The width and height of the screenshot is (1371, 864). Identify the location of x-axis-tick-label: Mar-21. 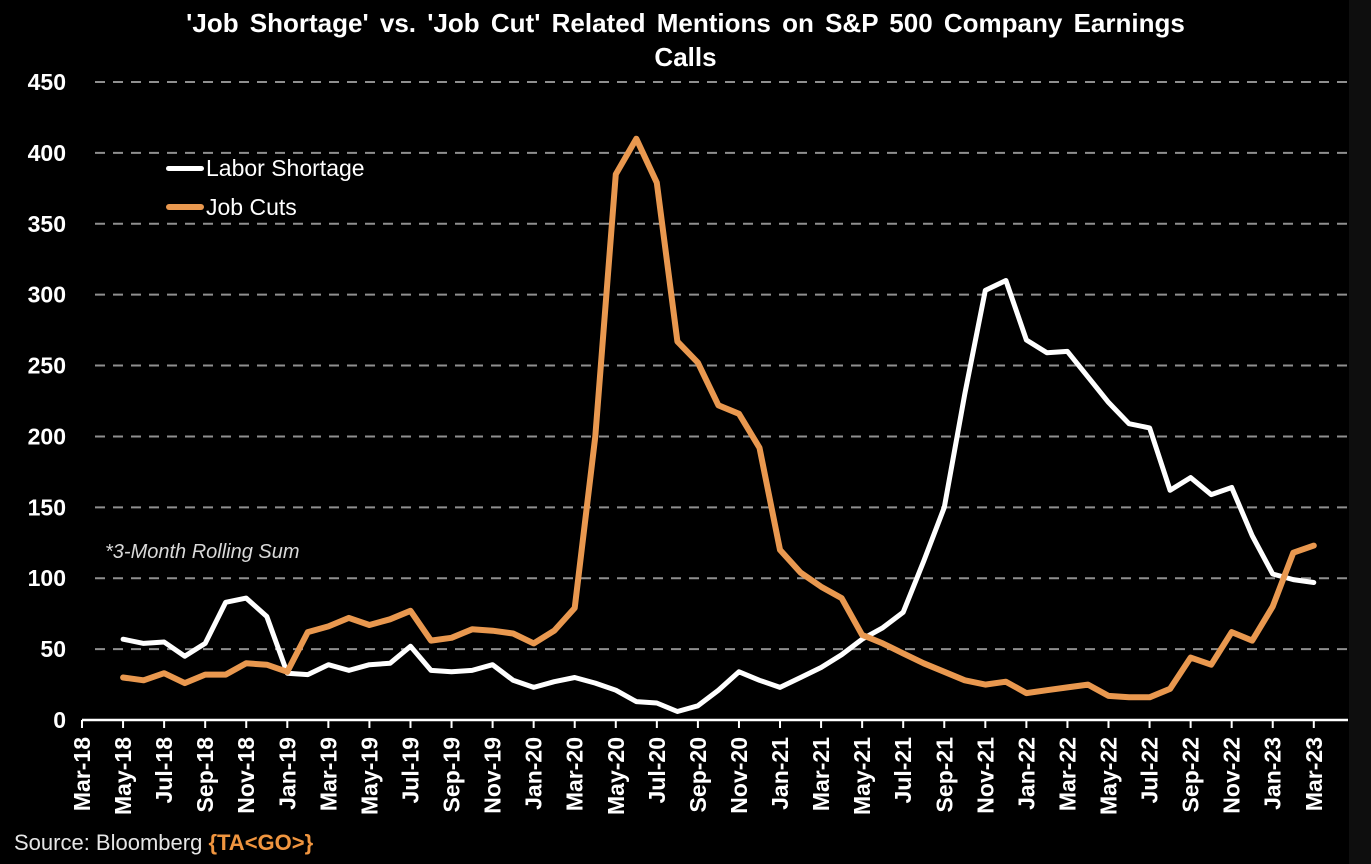
(821, 774).